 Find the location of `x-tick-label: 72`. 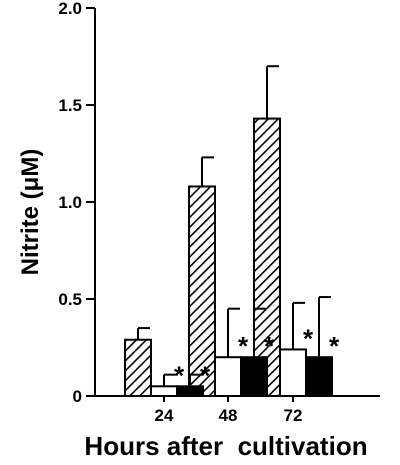

x-tick-label: 72 is located at coordinates (293, 415).